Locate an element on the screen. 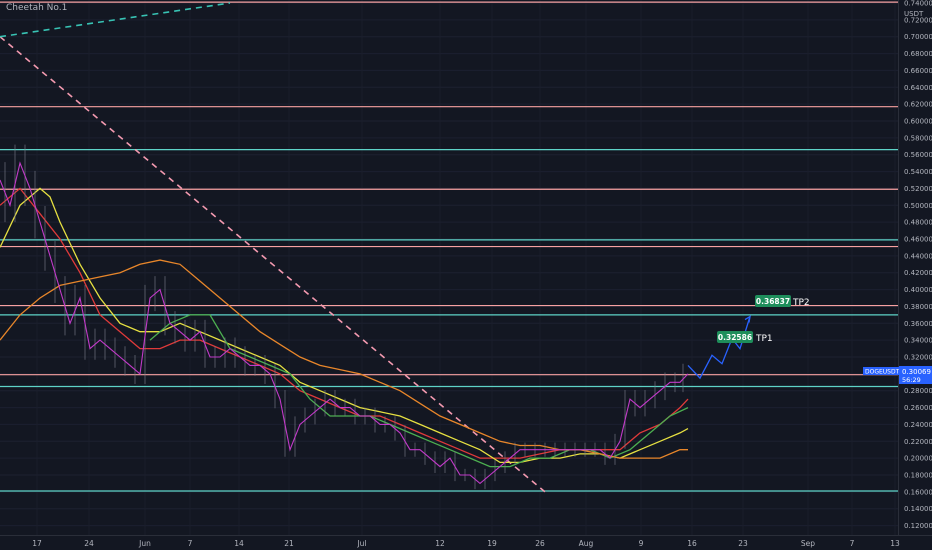 The height and width of the screenshot is (550, 932). y-tick-label: 0.24000 is located at coordinates (918, 425).